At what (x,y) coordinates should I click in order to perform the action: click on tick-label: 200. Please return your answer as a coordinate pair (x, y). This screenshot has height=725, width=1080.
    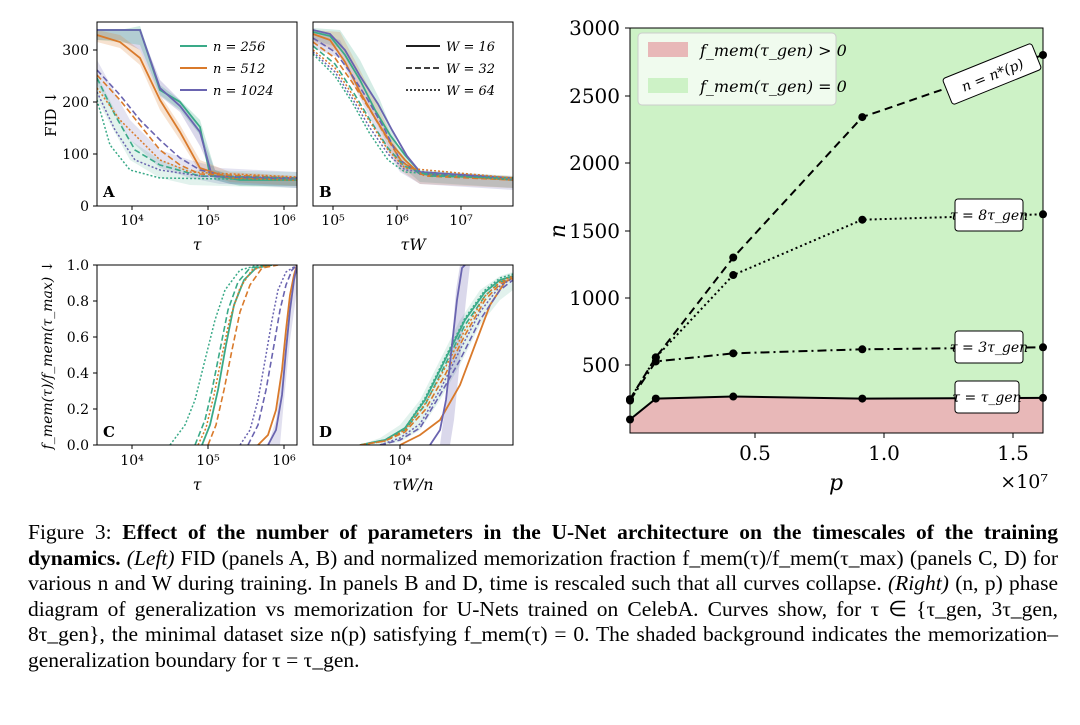
    Looking at the image, I should click on (75, 103).